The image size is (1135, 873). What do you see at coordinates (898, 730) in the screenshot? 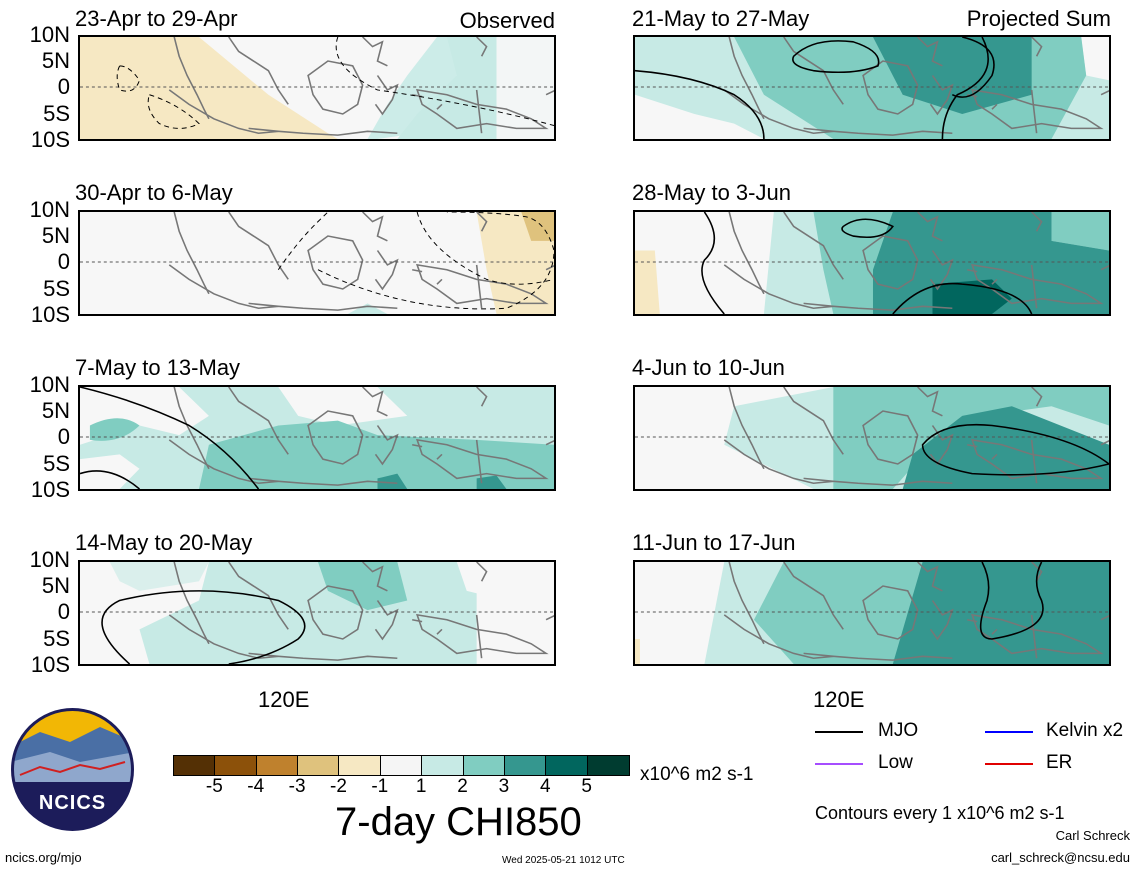
I see `legend-label: MJO` at bounding box center [898, 730].